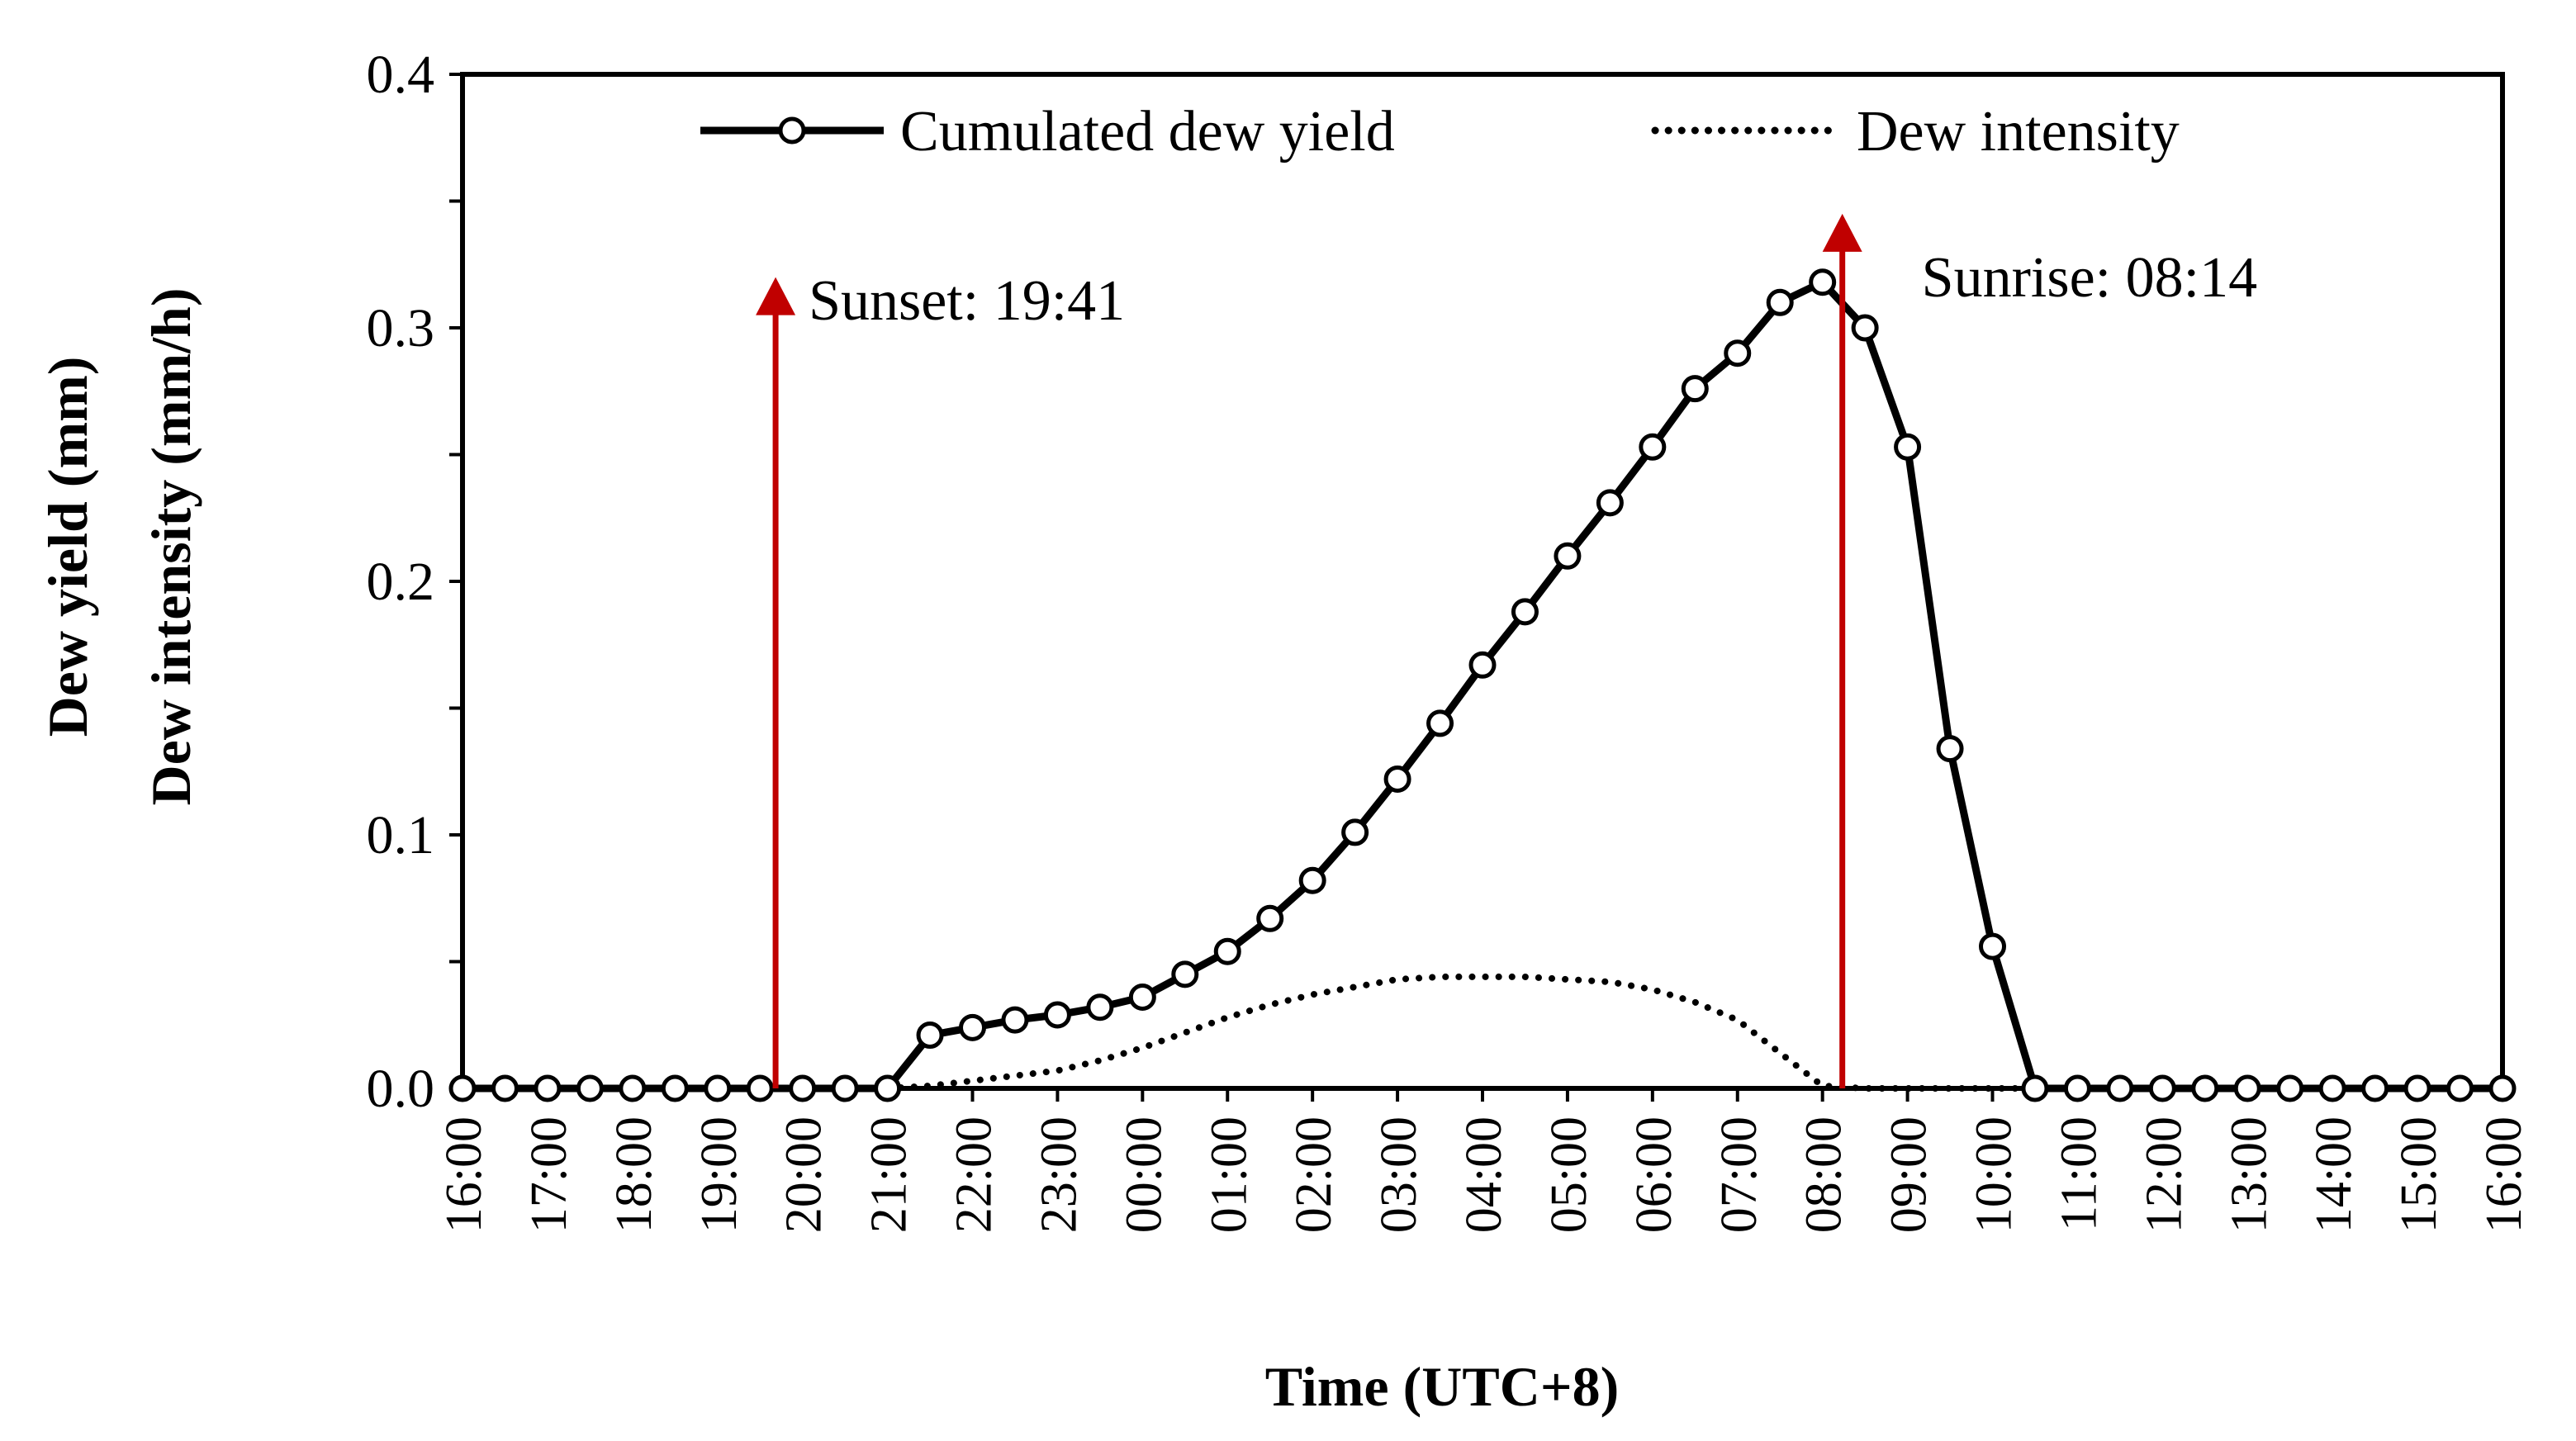 This screenshot has height=1441, width=2576. I want to click on sunrise-label: Sunrise: 08:14, so click(2089, 278).